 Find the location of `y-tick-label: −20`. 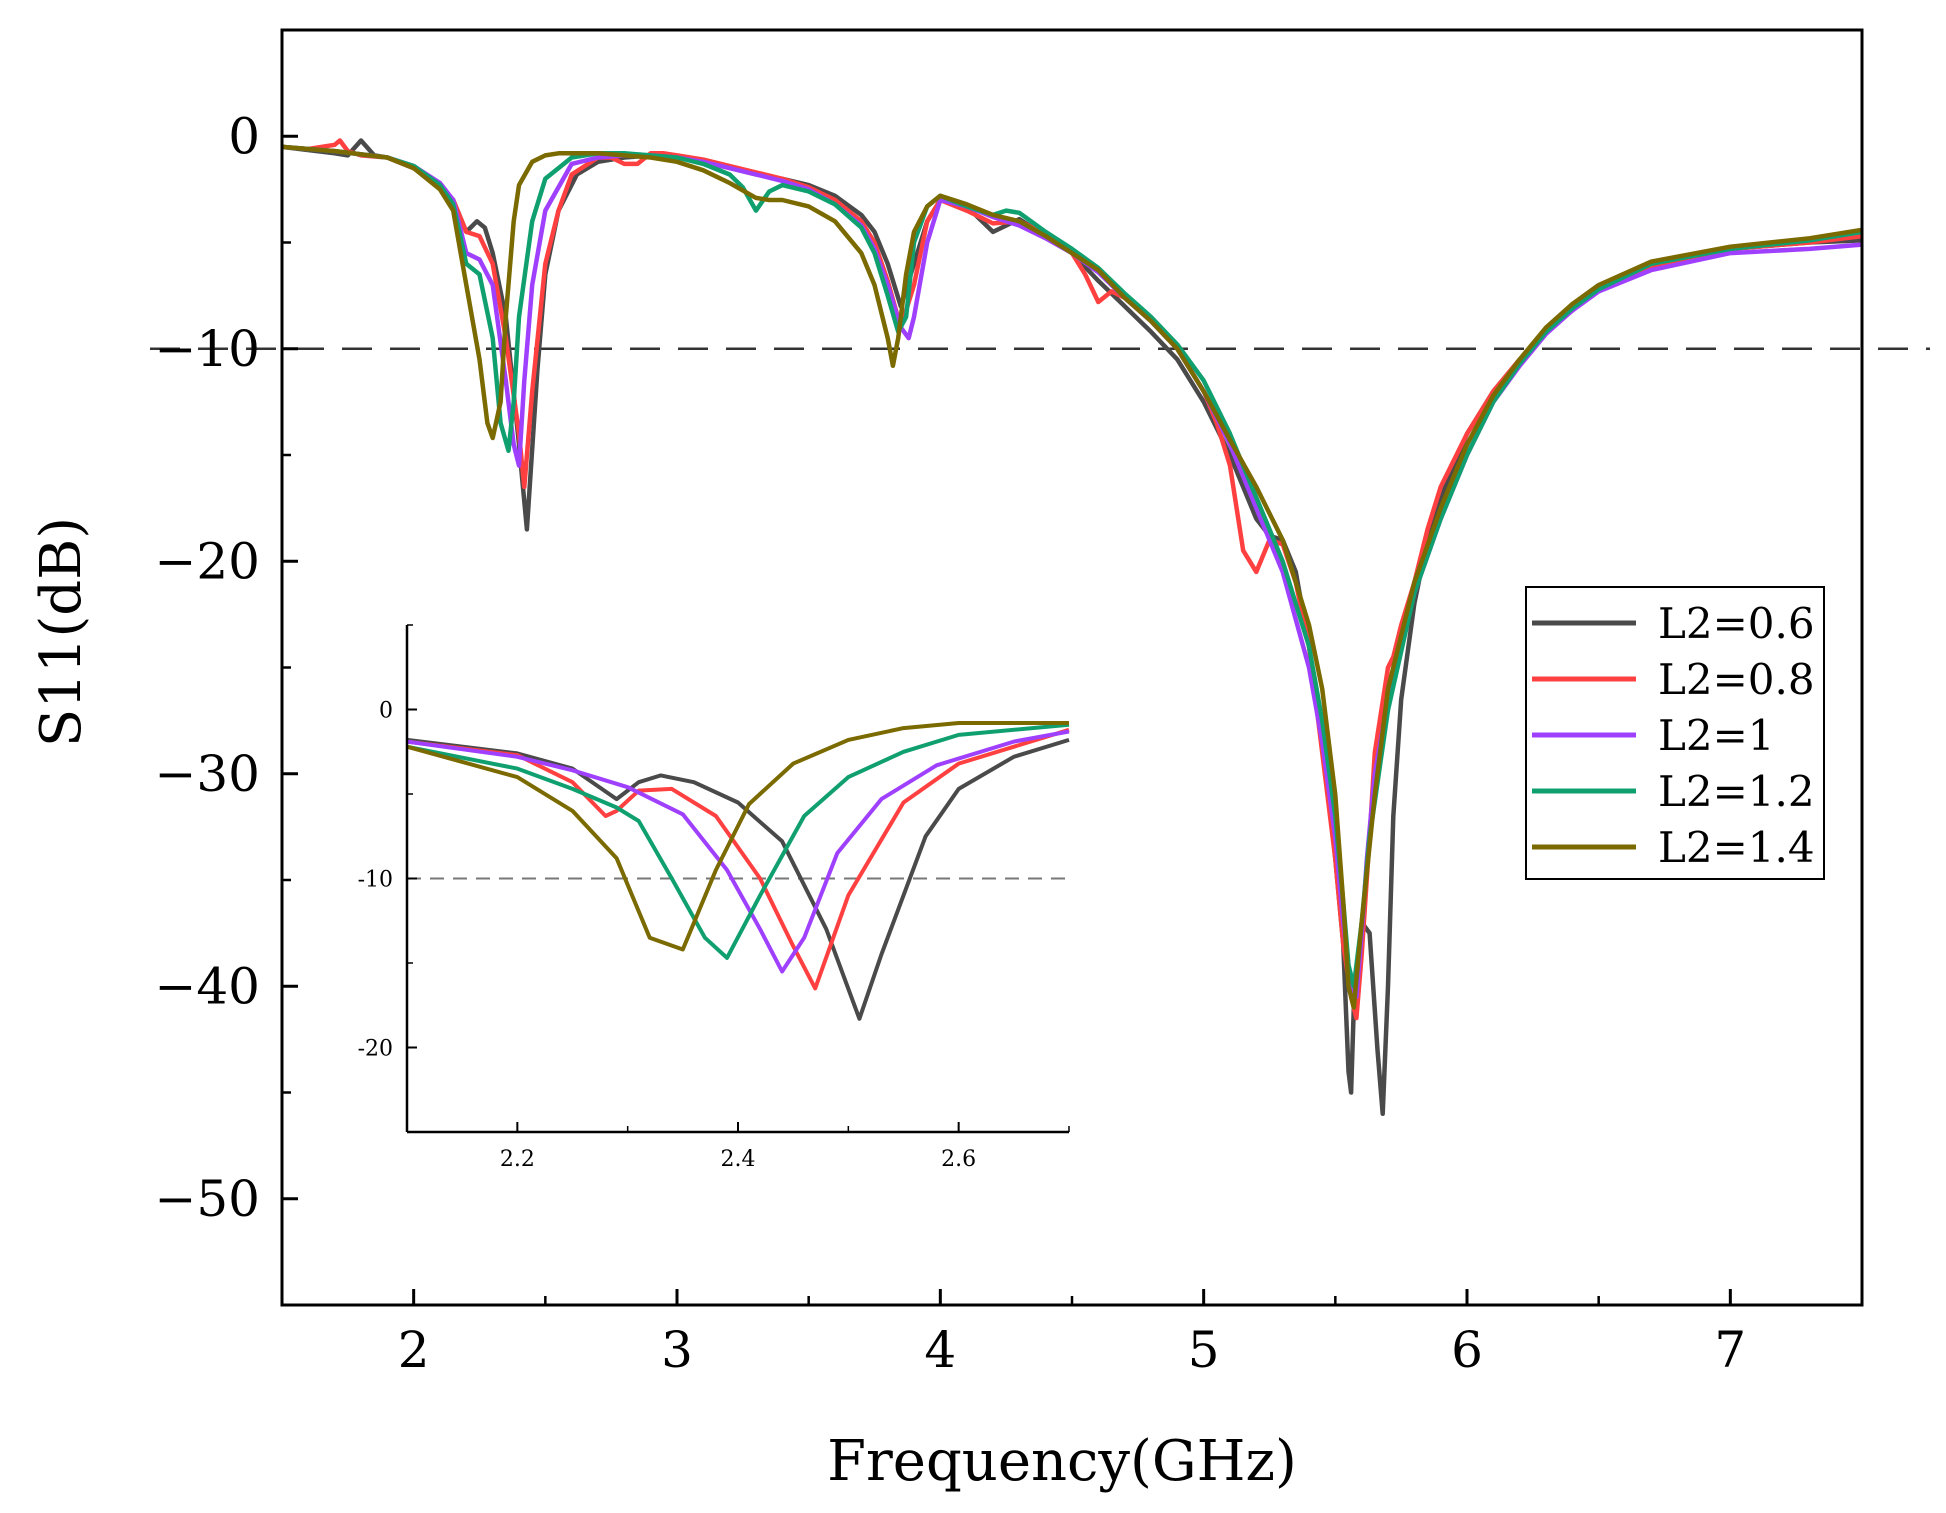

y-tick-label: −20 is located at coordinates (207, 561).